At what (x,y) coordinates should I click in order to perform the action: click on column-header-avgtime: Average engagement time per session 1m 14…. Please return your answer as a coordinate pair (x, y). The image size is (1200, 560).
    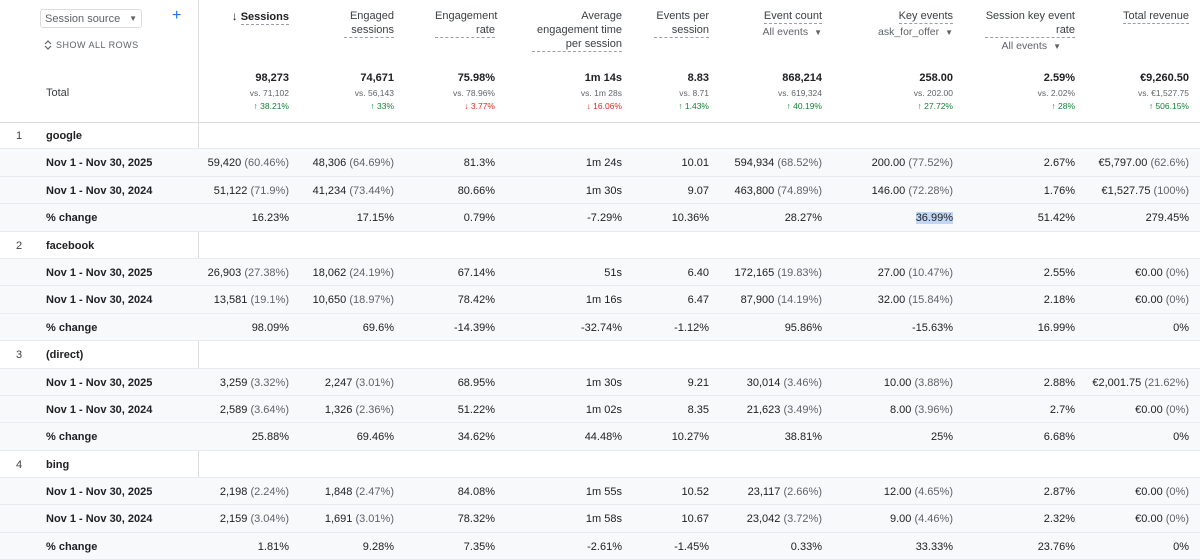
    Looking at the image, I should click on (563, 61).